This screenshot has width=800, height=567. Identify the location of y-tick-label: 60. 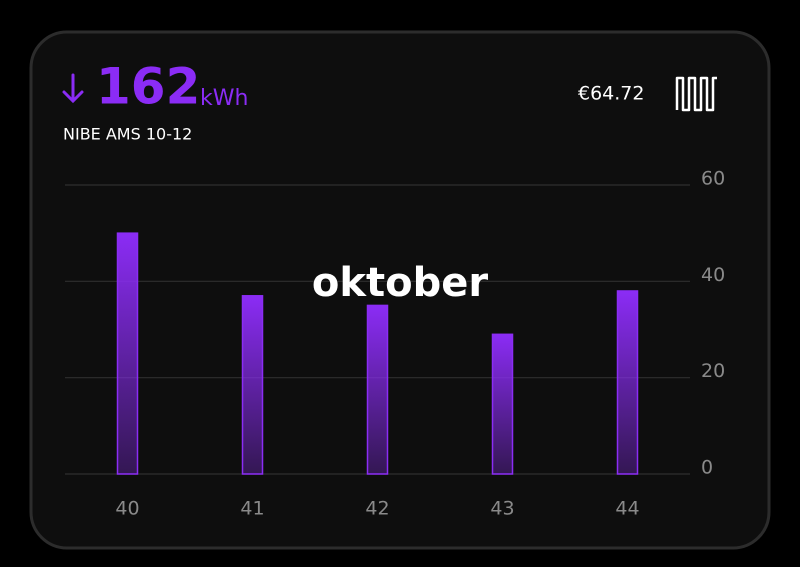
(713, 179).